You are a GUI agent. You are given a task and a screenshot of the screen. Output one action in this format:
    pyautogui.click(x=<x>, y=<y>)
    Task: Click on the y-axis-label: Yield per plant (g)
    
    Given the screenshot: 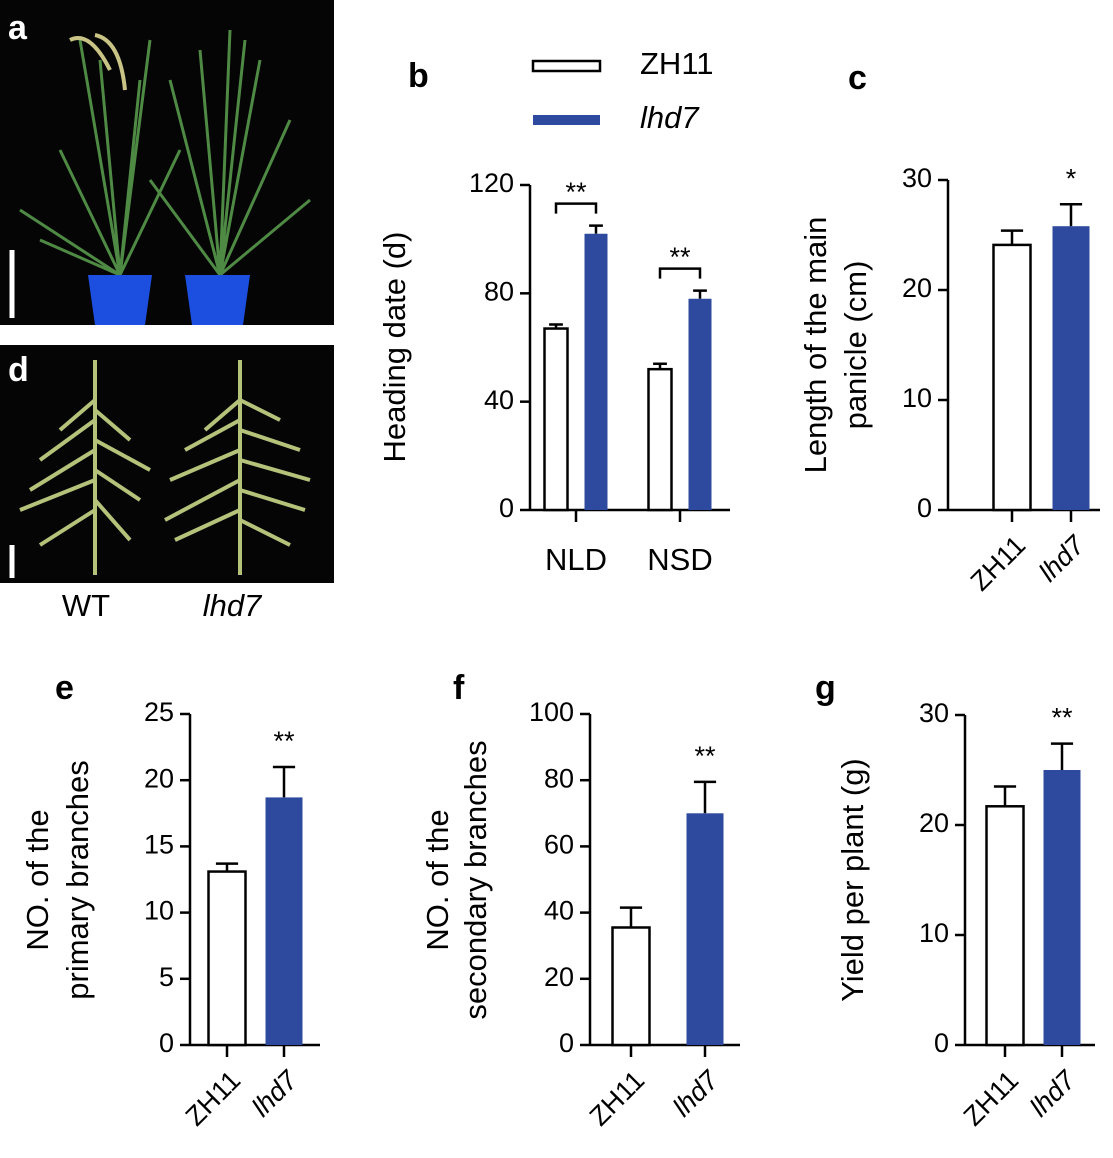 What is the action you would take?
    pyautogui.click(x=852, y=880)
    